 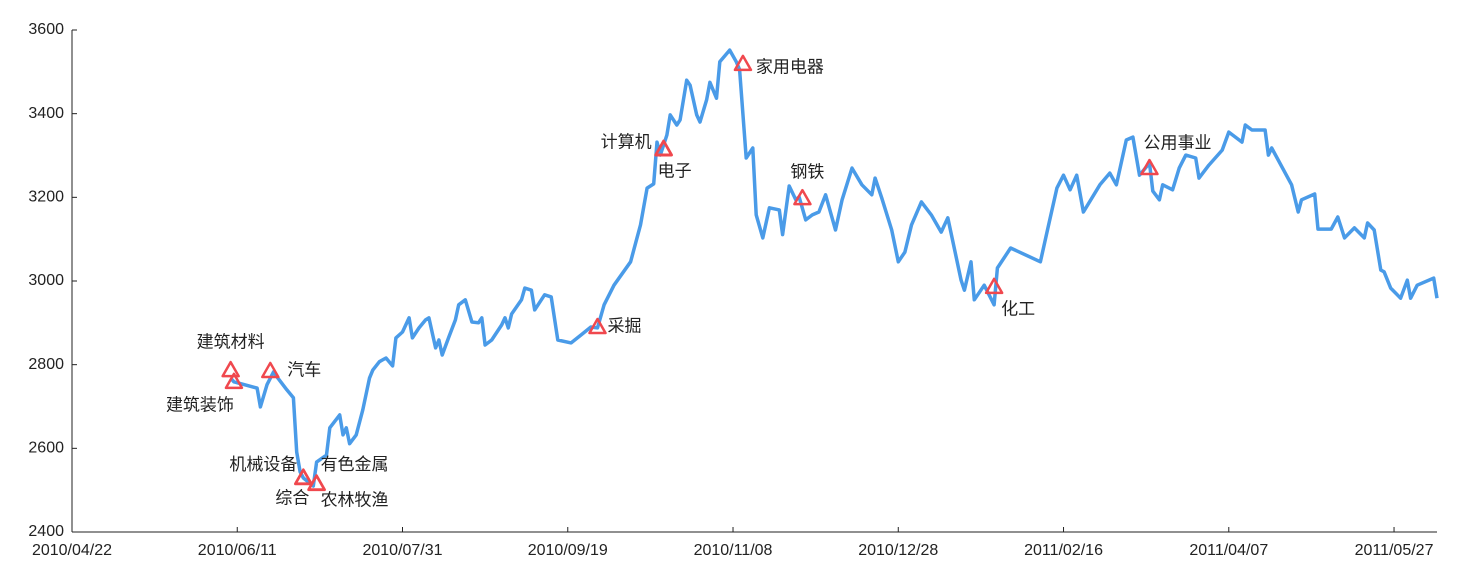 What do you see at coordinates (263, 465) in the screenshot?
I see `annotation-label: 机械设备` at bounding box center [263, 465].